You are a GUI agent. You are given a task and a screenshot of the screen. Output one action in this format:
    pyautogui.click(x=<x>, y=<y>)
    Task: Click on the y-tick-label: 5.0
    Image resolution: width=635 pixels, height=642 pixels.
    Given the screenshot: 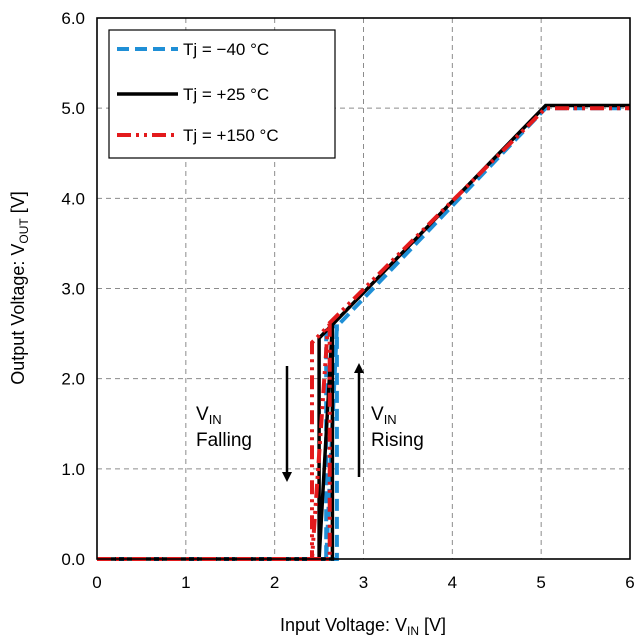 What is the action you would take?
    pyautogui.click(x=73, y=108)
    